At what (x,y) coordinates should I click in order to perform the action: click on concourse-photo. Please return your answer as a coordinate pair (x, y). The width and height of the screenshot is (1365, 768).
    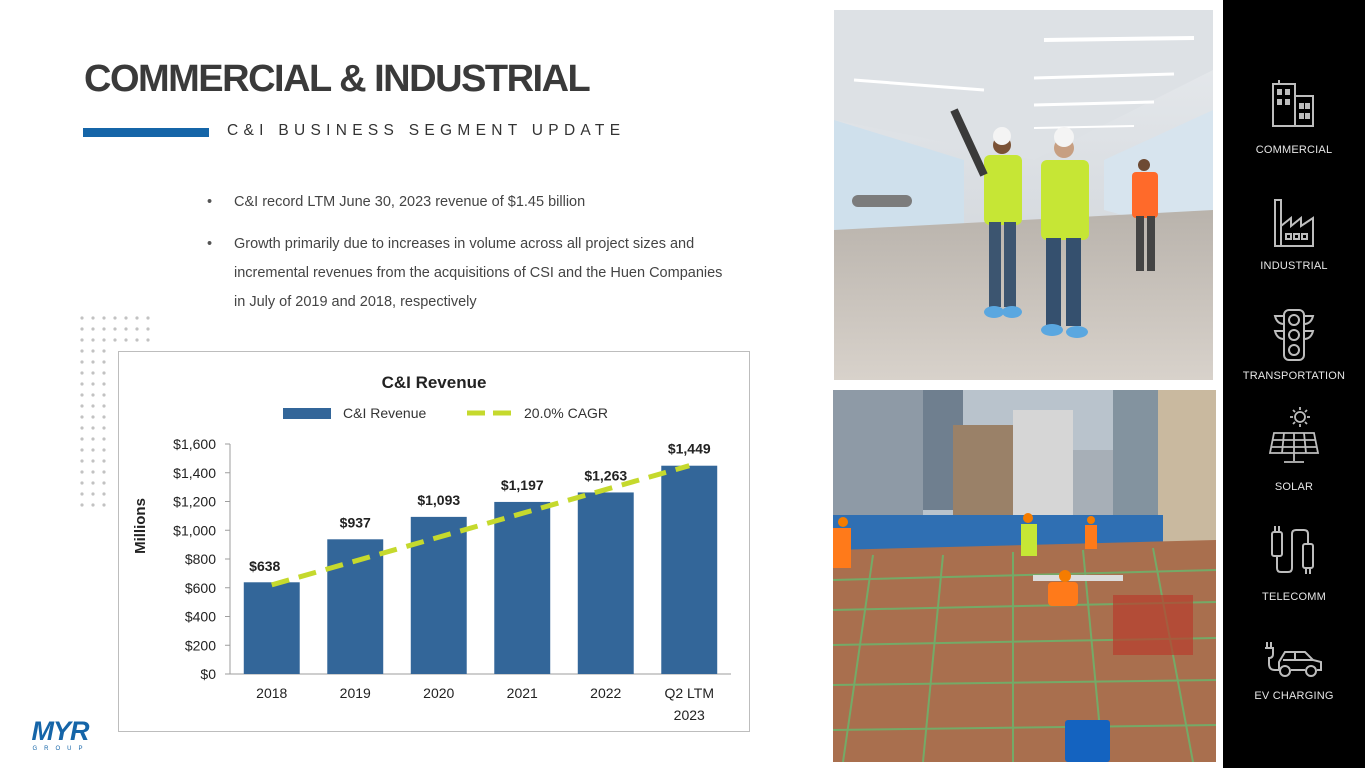
    Looking at the image, I should click on (1023, 195).